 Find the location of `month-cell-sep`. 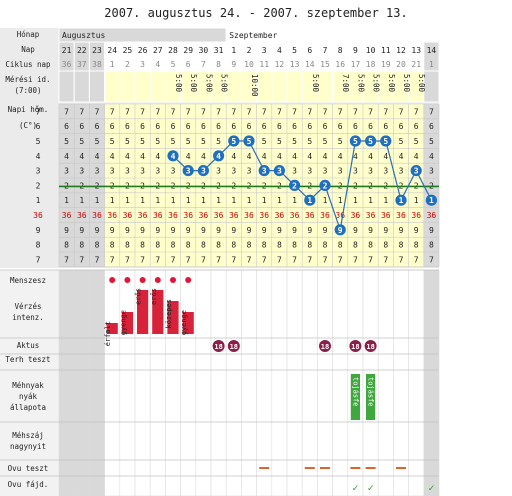

month-cell-sep is located at coordinates (332, 35).